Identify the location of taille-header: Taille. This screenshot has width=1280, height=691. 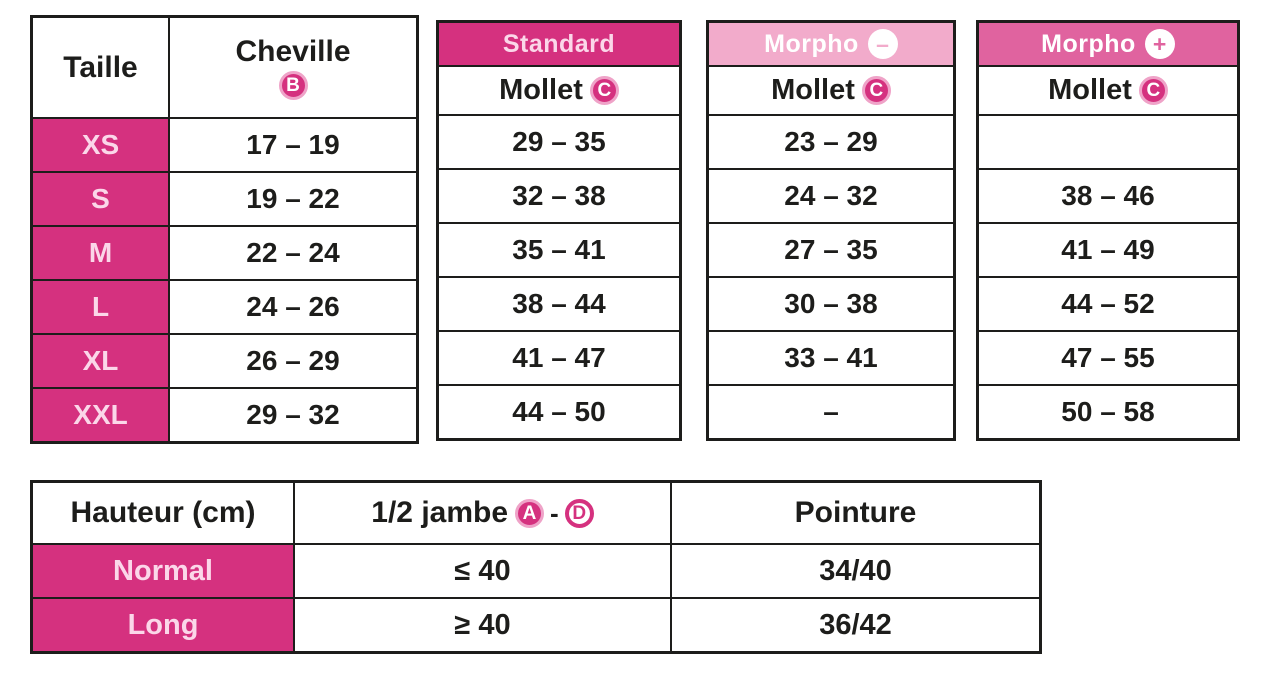
(100, 67).